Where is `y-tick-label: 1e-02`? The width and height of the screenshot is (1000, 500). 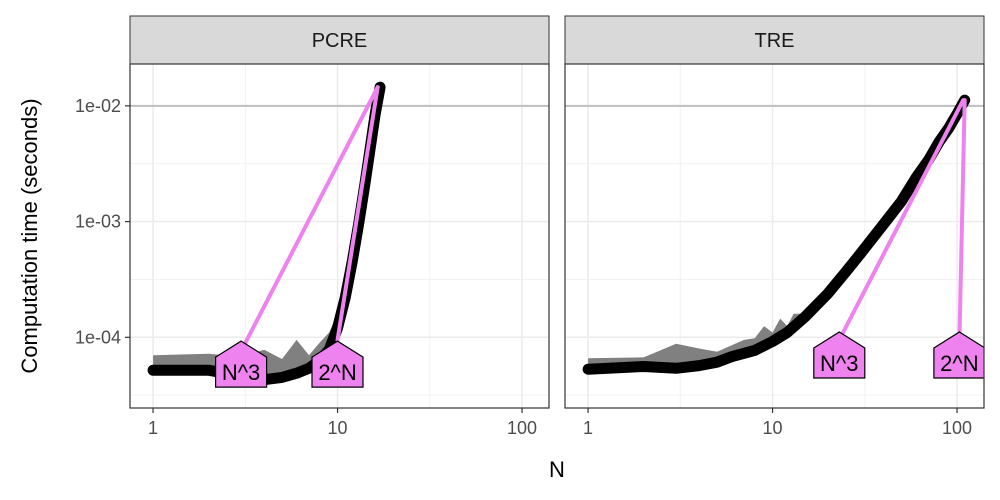
y-tick-label: 1e-02 is located at coordinates (98, 106).